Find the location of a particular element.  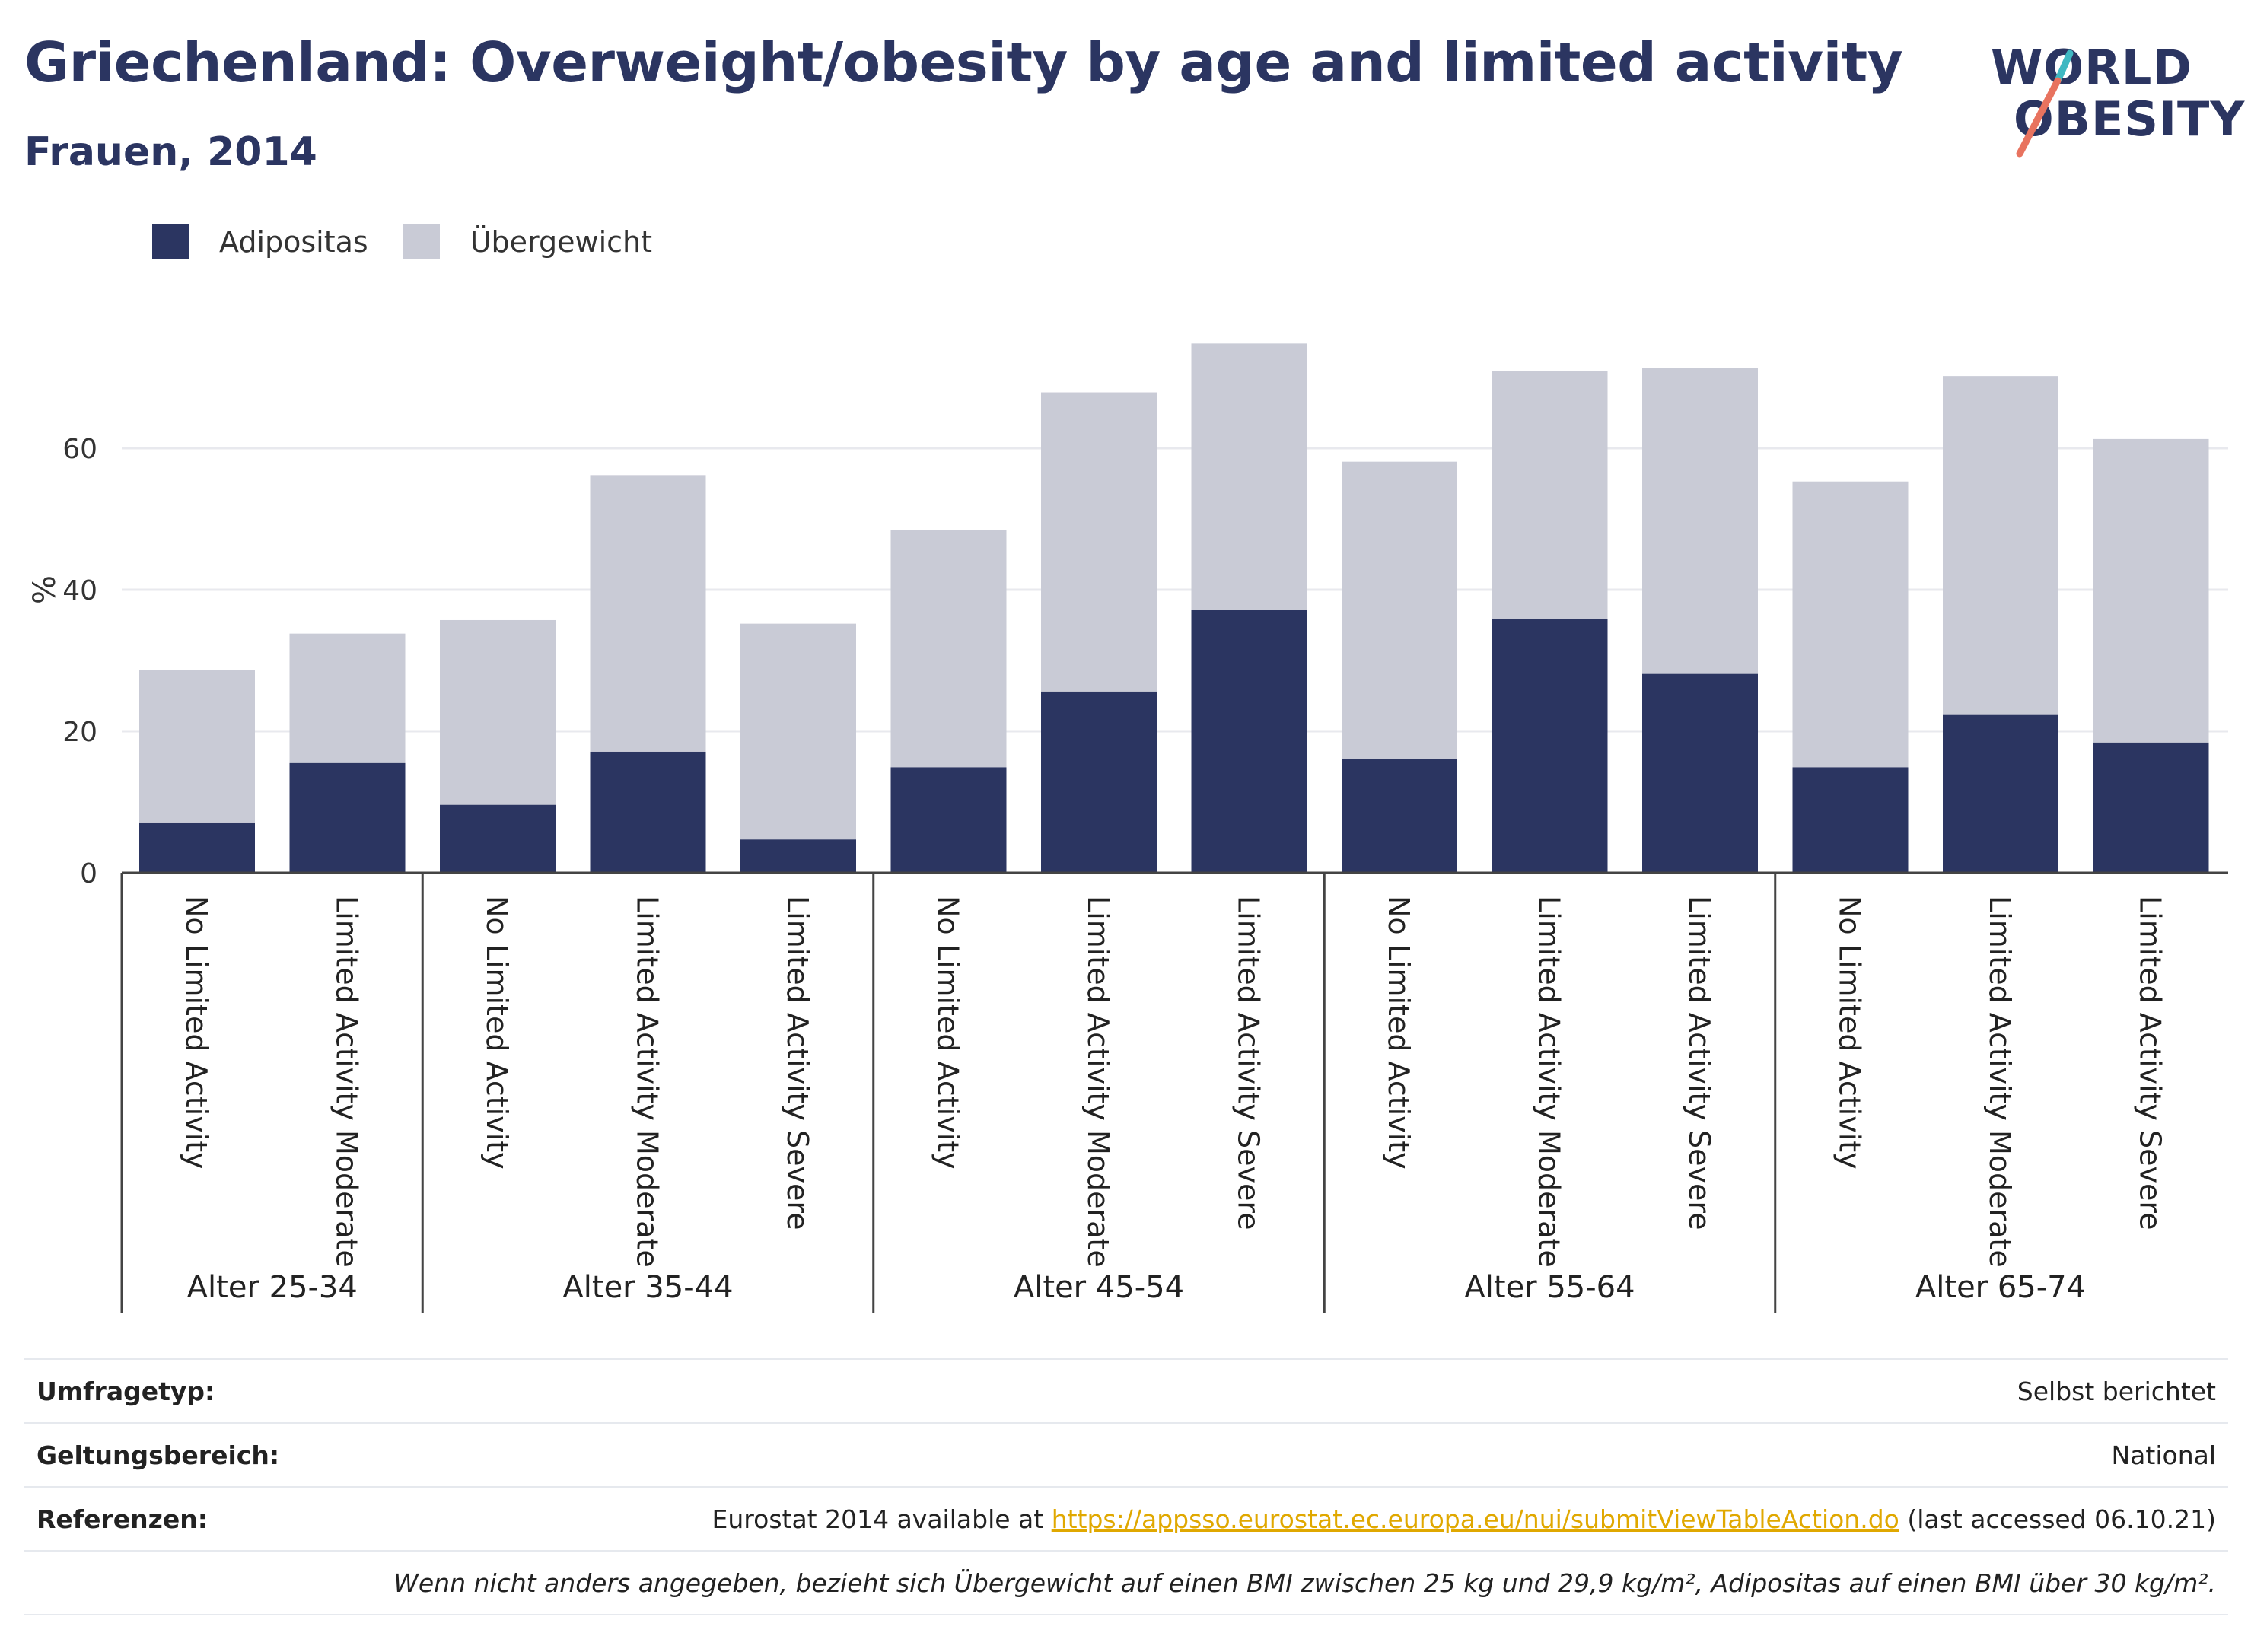

legend-item-adipositas: Adipositas is located at coordinates (260, 241).